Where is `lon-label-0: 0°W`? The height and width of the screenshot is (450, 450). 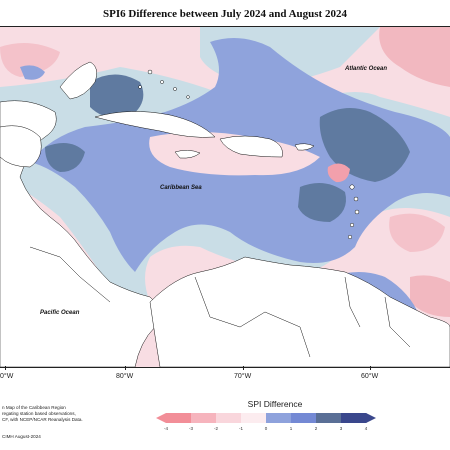
lon-label-0: 0°W is located at coordinates (7, 376).